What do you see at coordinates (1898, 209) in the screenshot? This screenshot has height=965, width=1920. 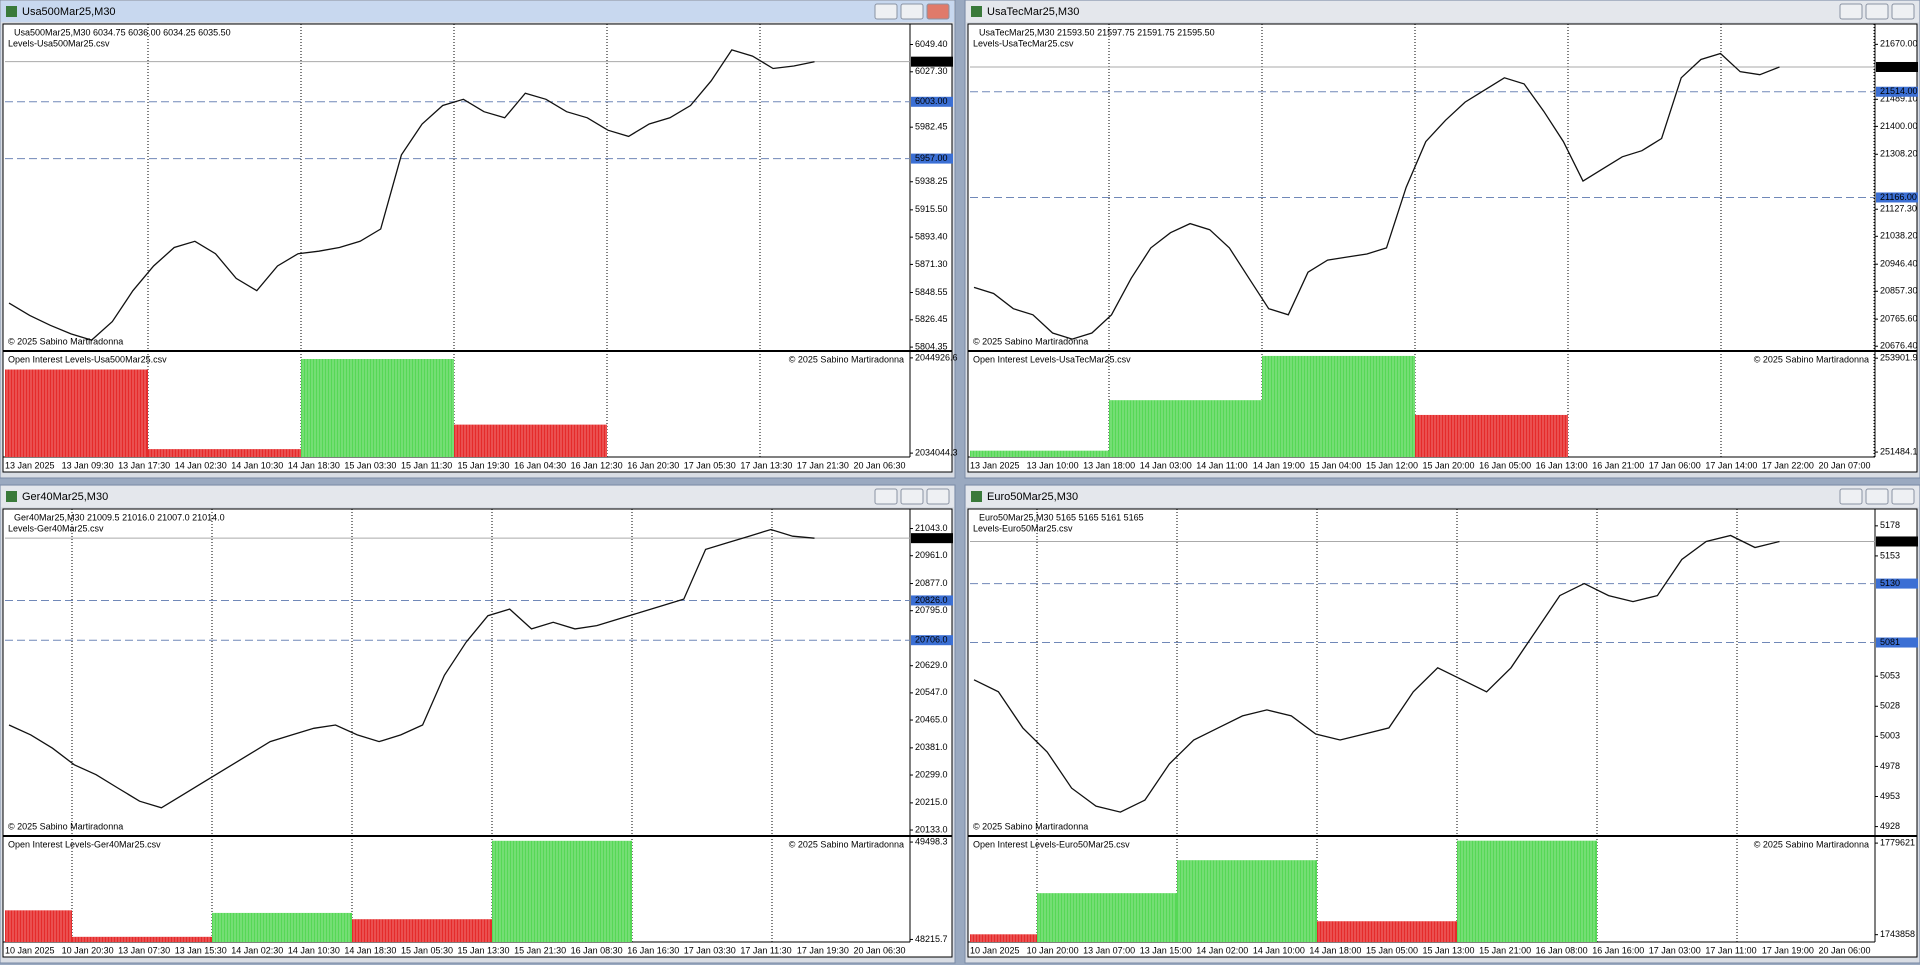 I see `price-tick-label: 21127.30` at bounding box center [1898, 209].